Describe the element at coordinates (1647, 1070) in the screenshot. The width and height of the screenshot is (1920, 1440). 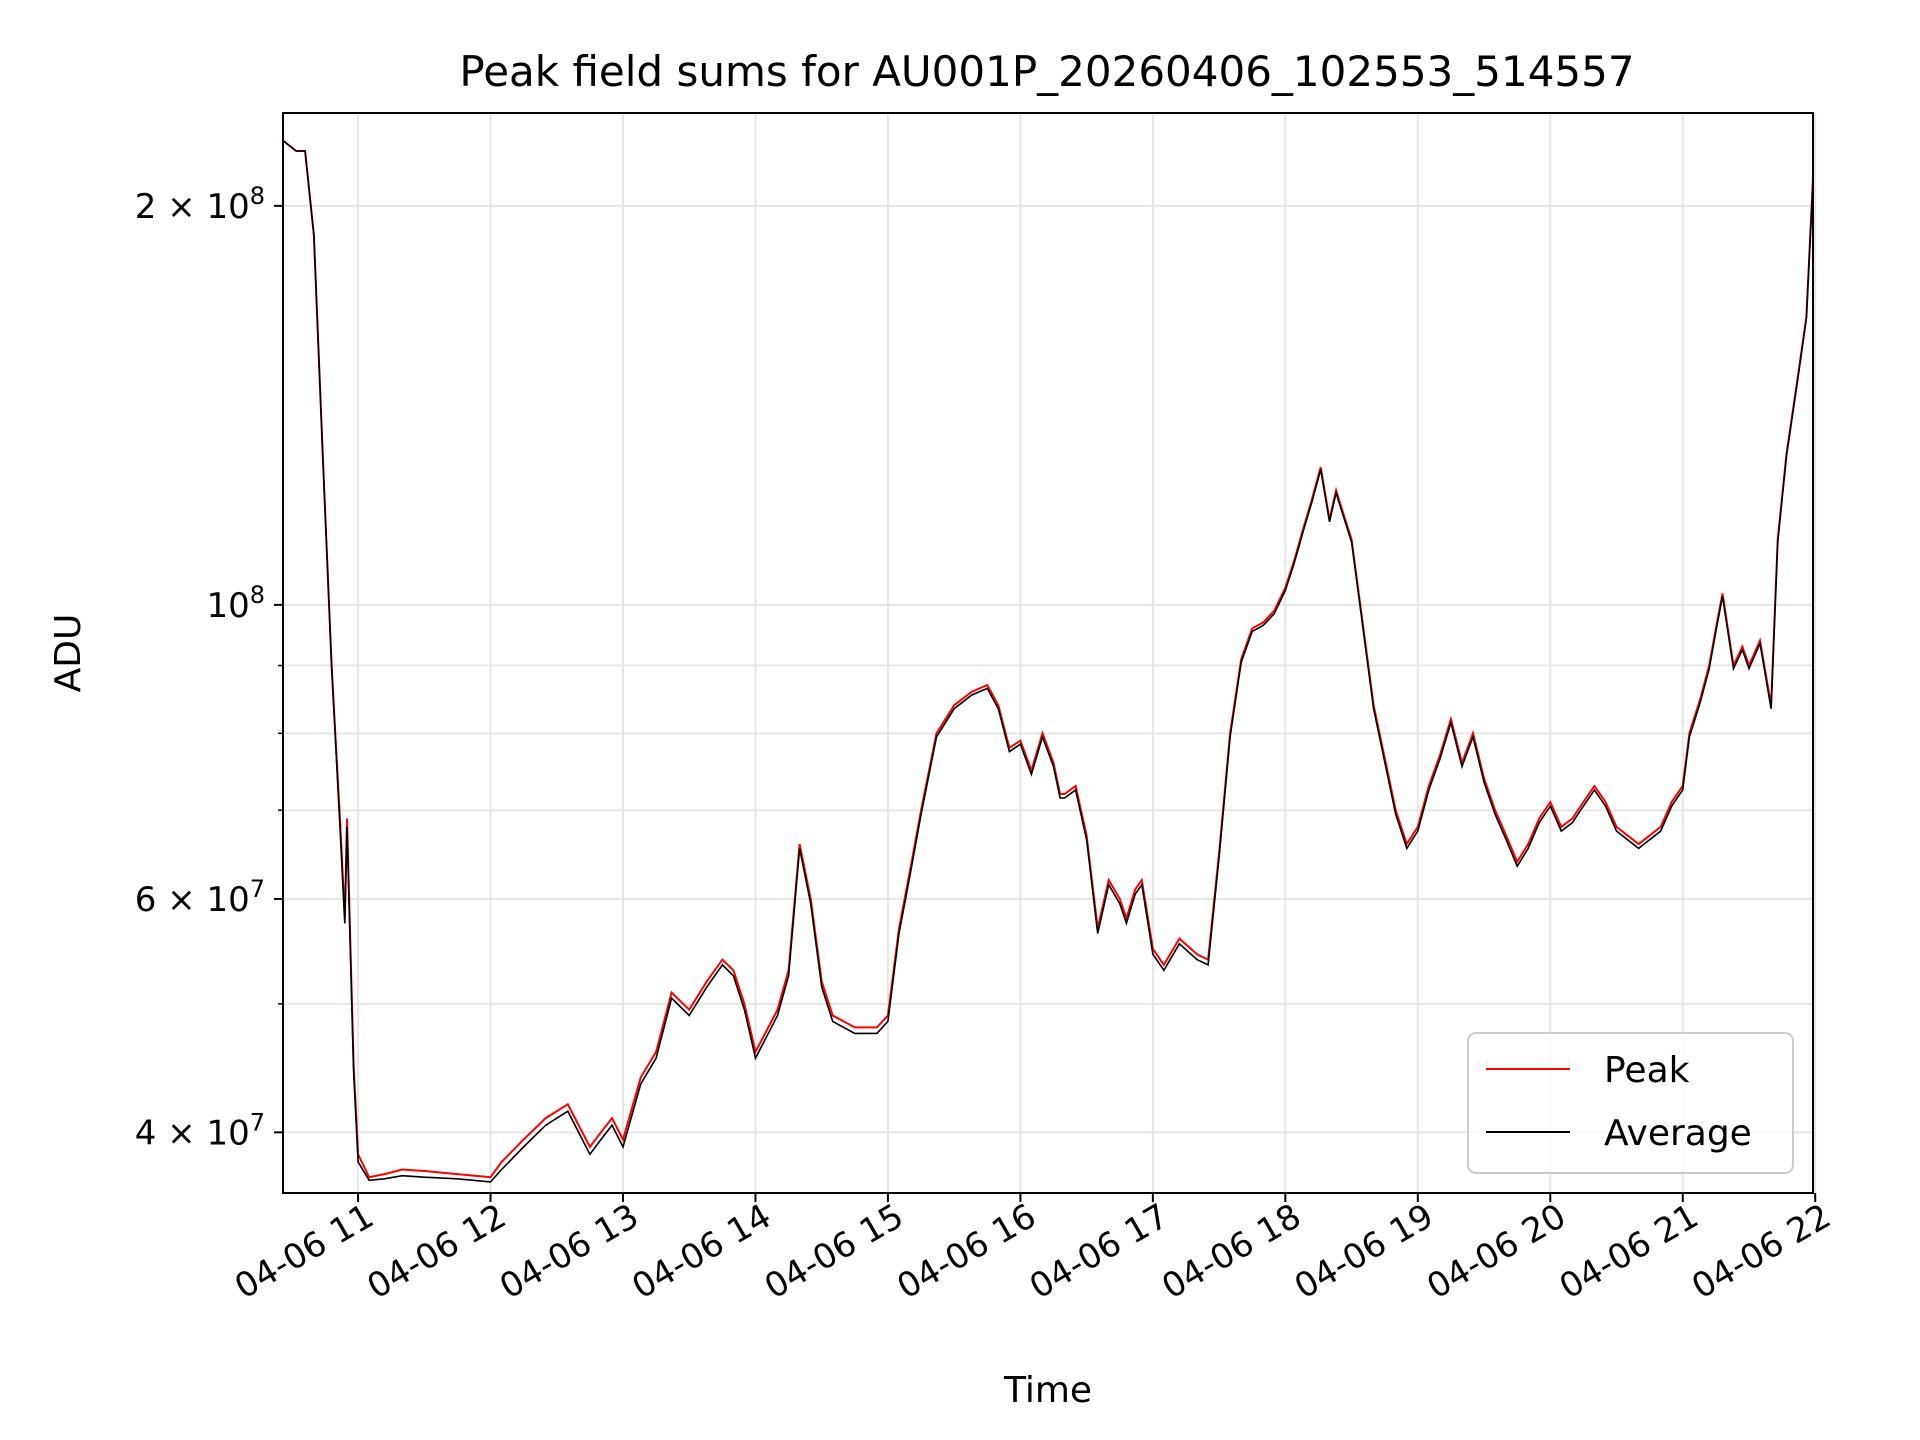
I see `legend-label-peak: Peak` at that location.